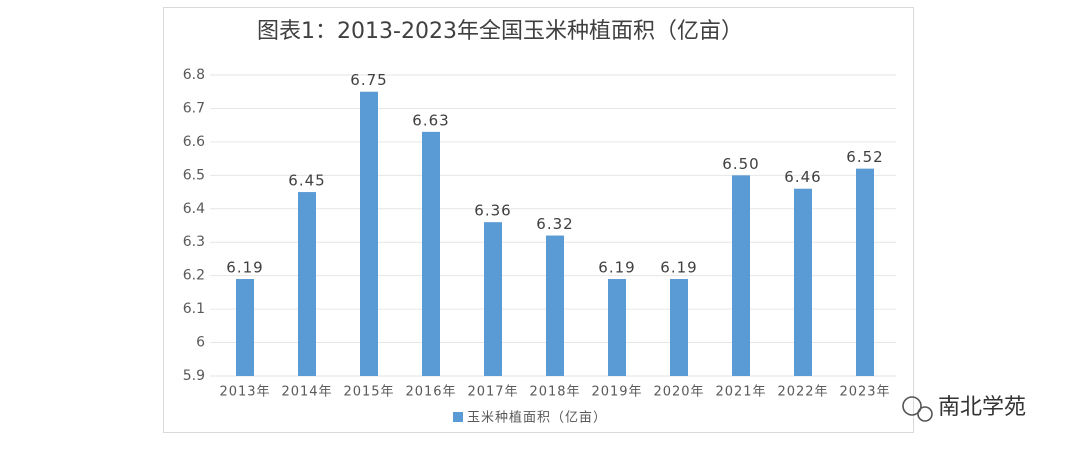 The width and height of the screenshot is (1080, 458). I want to click on x-tick-label: 2023年, so click(864, 392).